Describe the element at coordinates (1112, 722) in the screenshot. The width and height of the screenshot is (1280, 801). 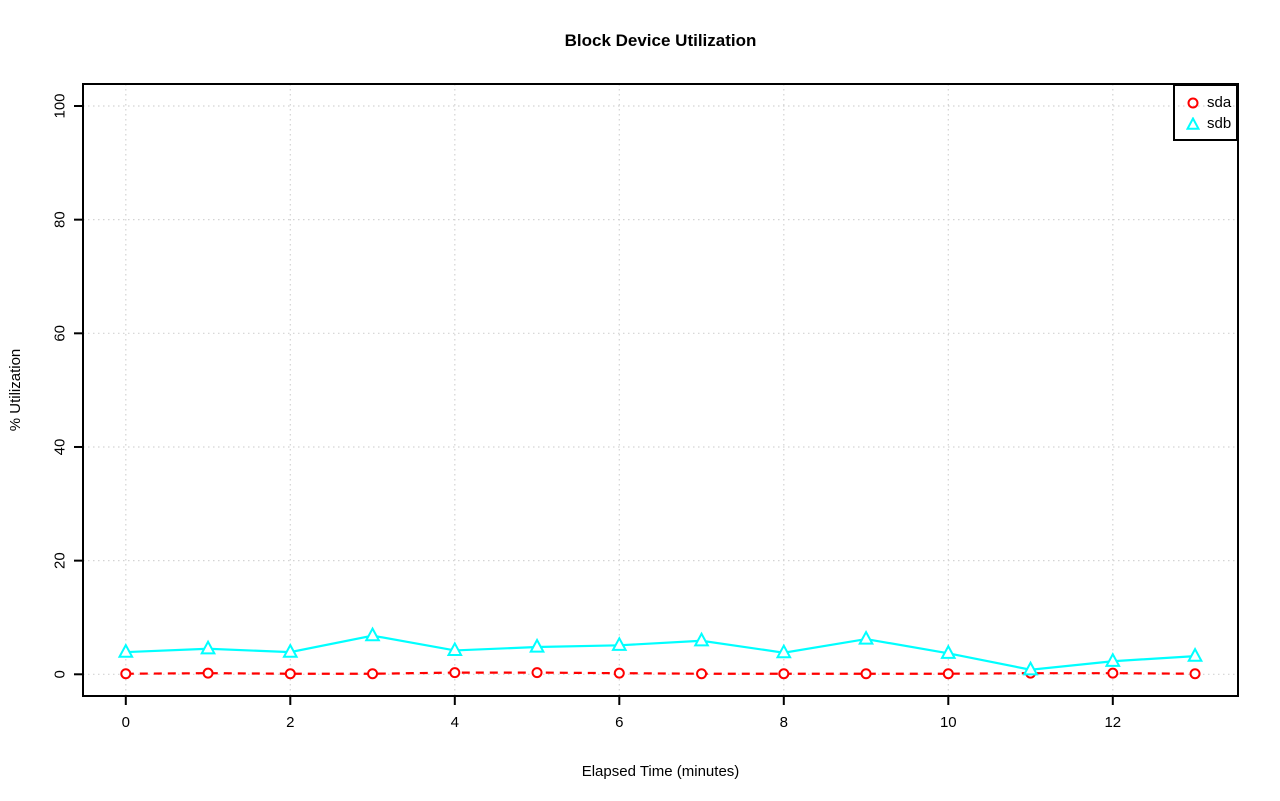
I see `svg-text: 12` at that location.